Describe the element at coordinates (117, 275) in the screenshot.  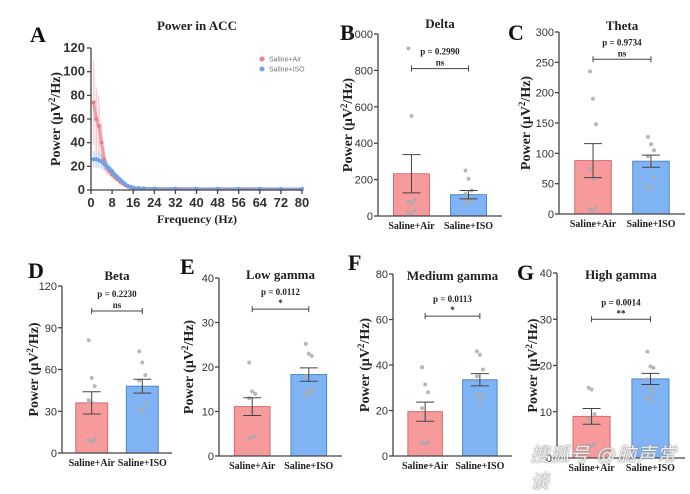
I see `chart-title: Beta` at that location.